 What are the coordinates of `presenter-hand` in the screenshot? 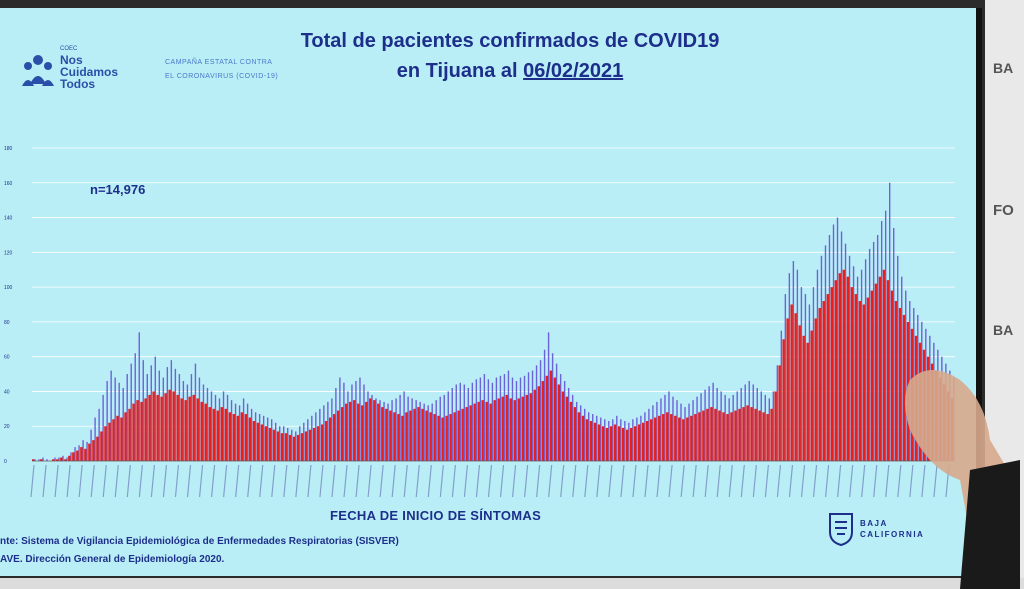 It's located at (962, 479).